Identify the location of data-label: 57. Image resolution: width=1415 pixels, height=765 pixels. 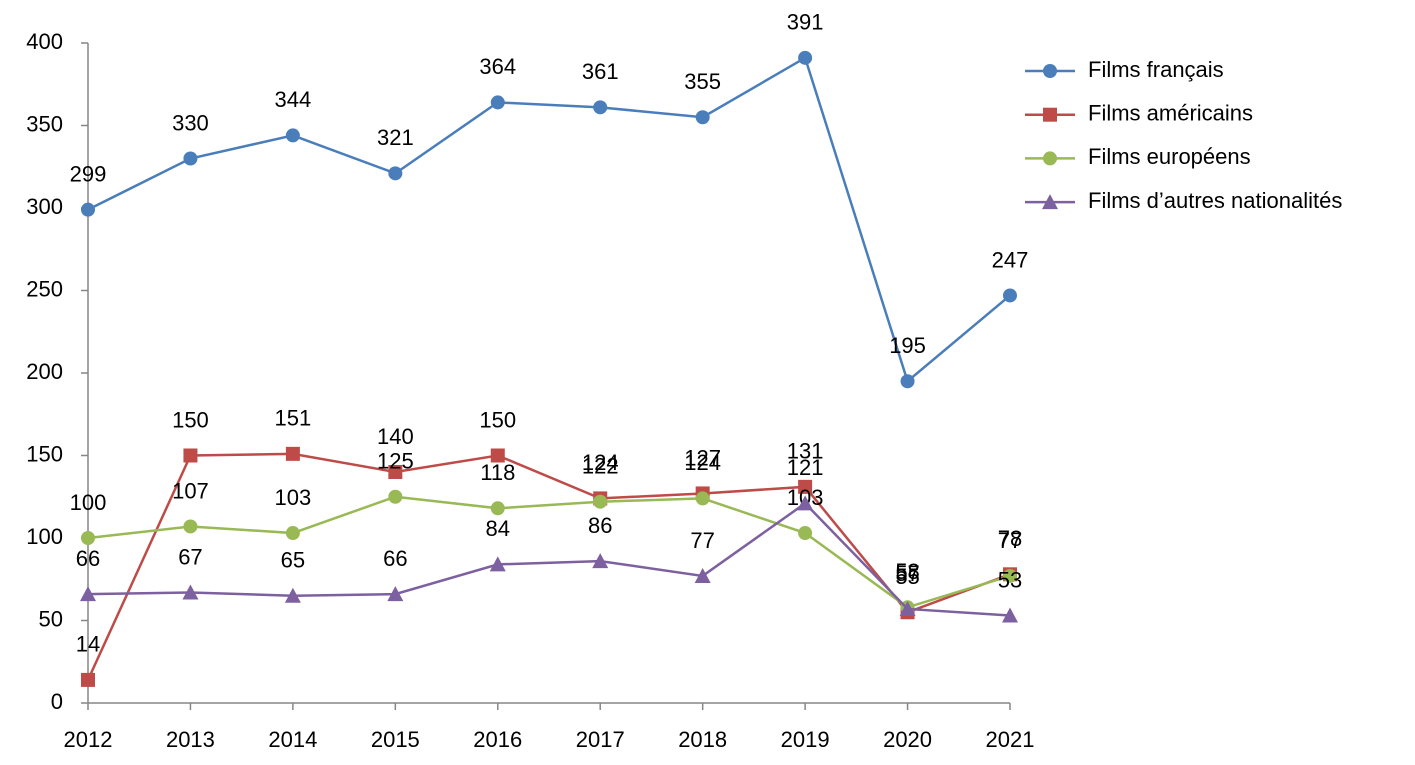
(907, 573).